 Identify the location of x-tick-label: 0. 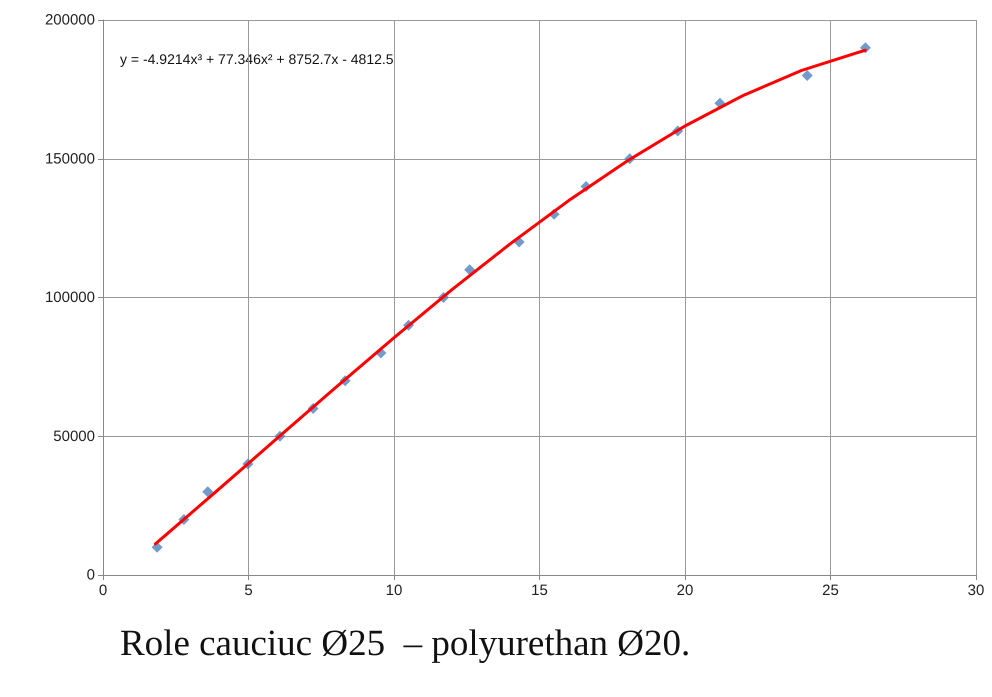
(103, 590).